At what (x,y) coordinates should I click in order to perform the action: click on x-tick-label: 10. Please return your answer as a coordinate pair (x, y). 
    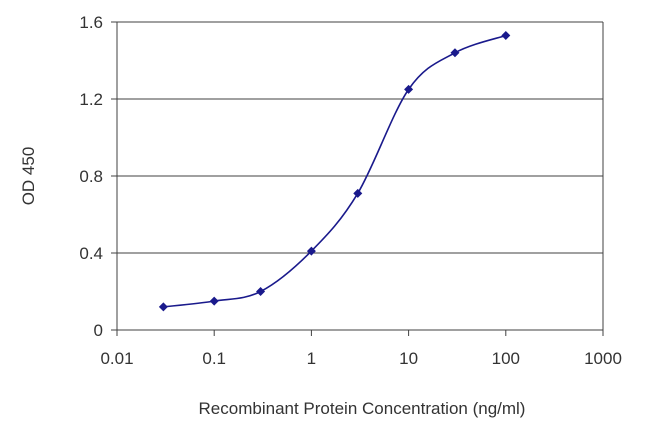
    Looking at the image, I should click on (408, 358).